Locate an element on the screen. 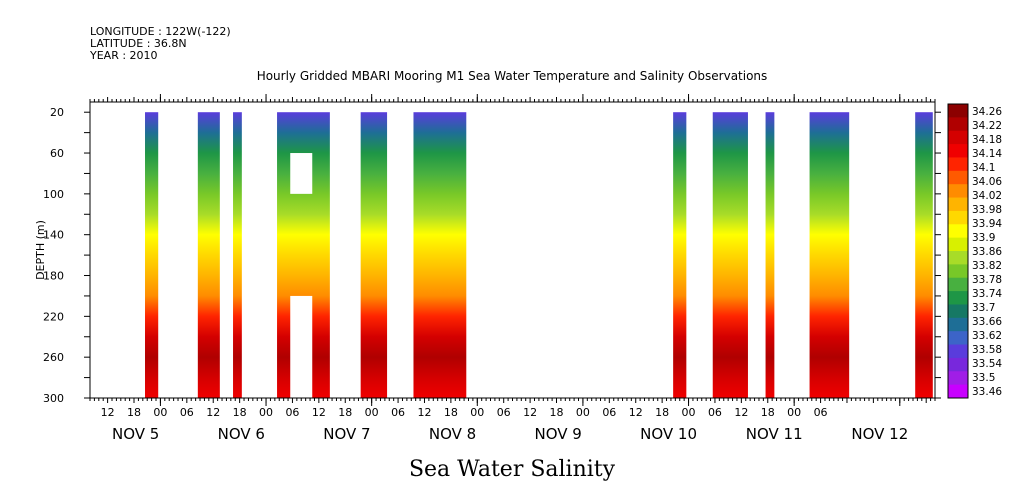 Image resolution: width=1009 pixels, height=504 pixels. legend-label: 34.06 is located at coordinates (987, 182).